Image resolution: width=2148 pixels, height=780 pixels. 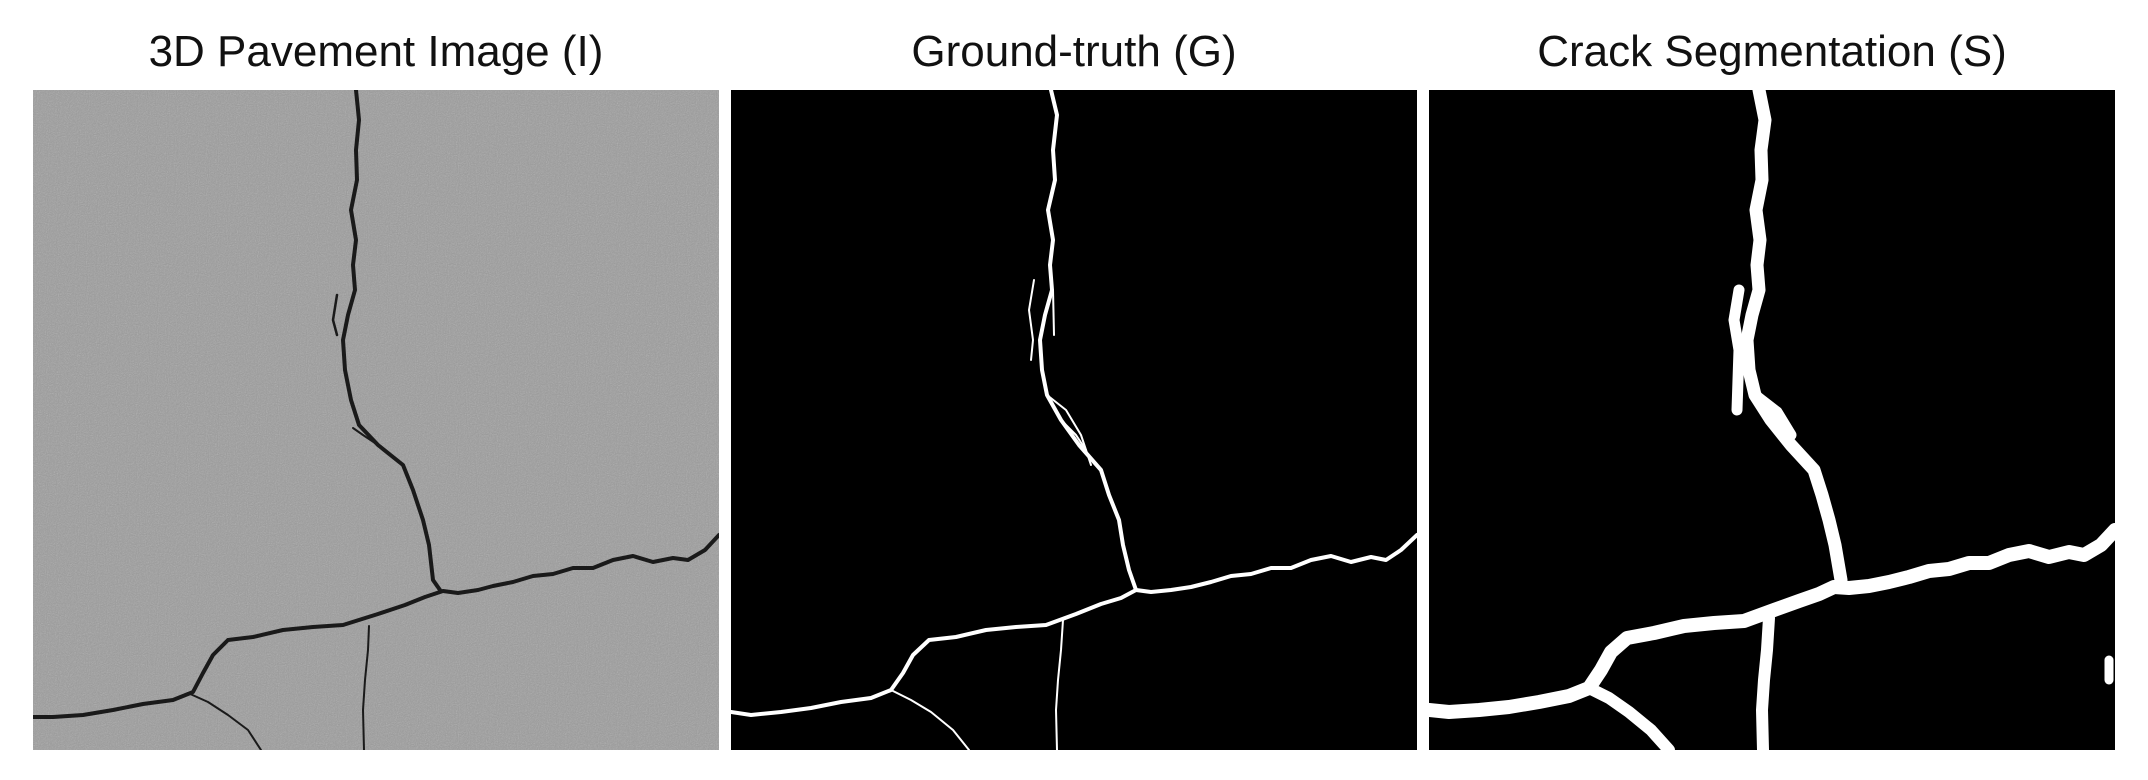 What do you see at coordinates (1053, 312) in the screenshot?
I see `crack-branch-upper-right` at bounding box center [1053, 312].